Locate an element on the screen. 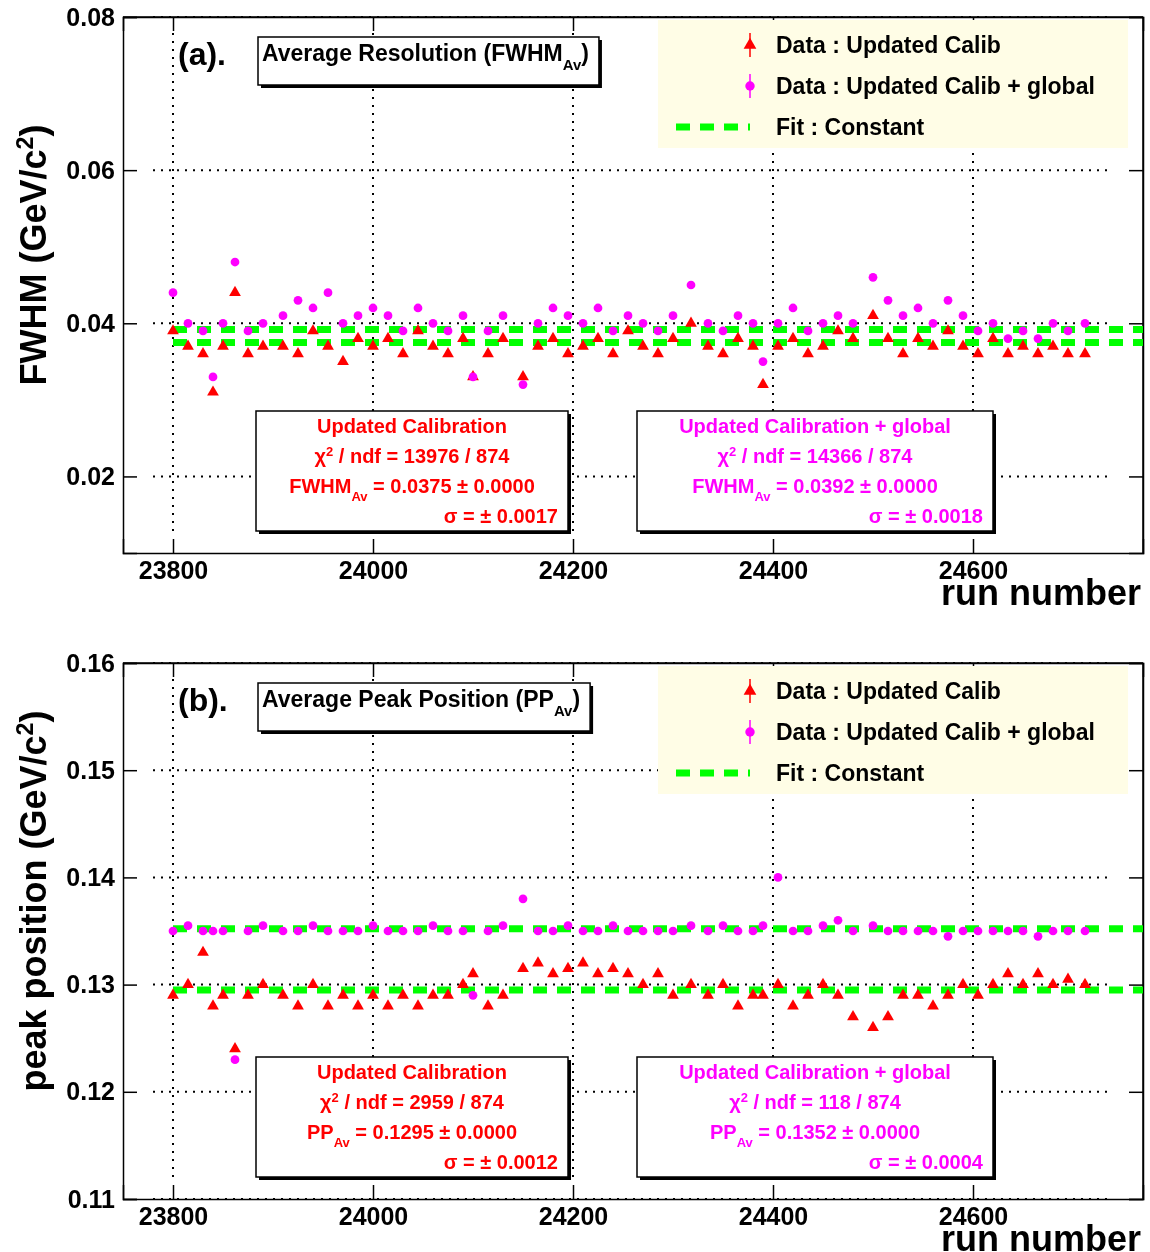 The image size is (1150, 1252). annotation: PP$_{Av}$ = 0.1295 ± 0.0000 is located at coordinates (412, 1135).